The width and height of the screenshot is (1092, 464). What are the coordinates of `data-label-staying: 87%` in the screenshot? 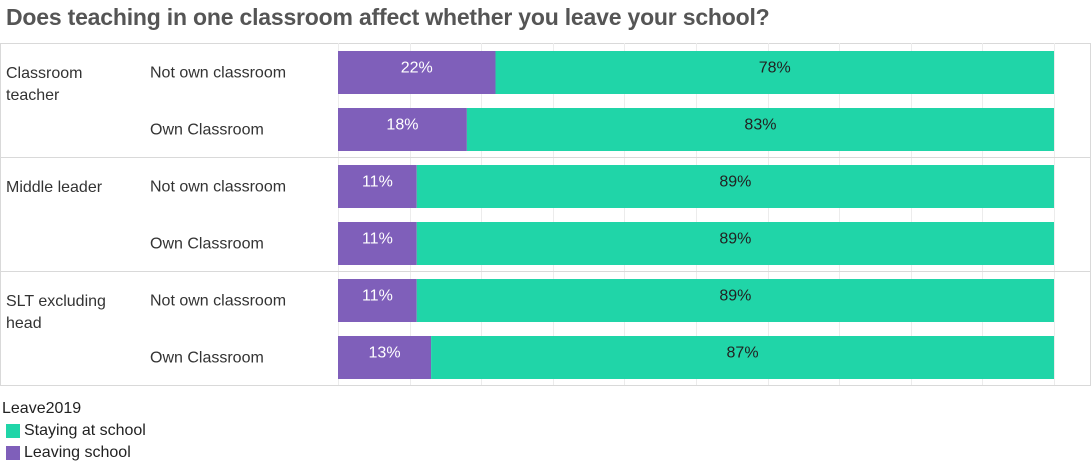 It's located at (743, 353).